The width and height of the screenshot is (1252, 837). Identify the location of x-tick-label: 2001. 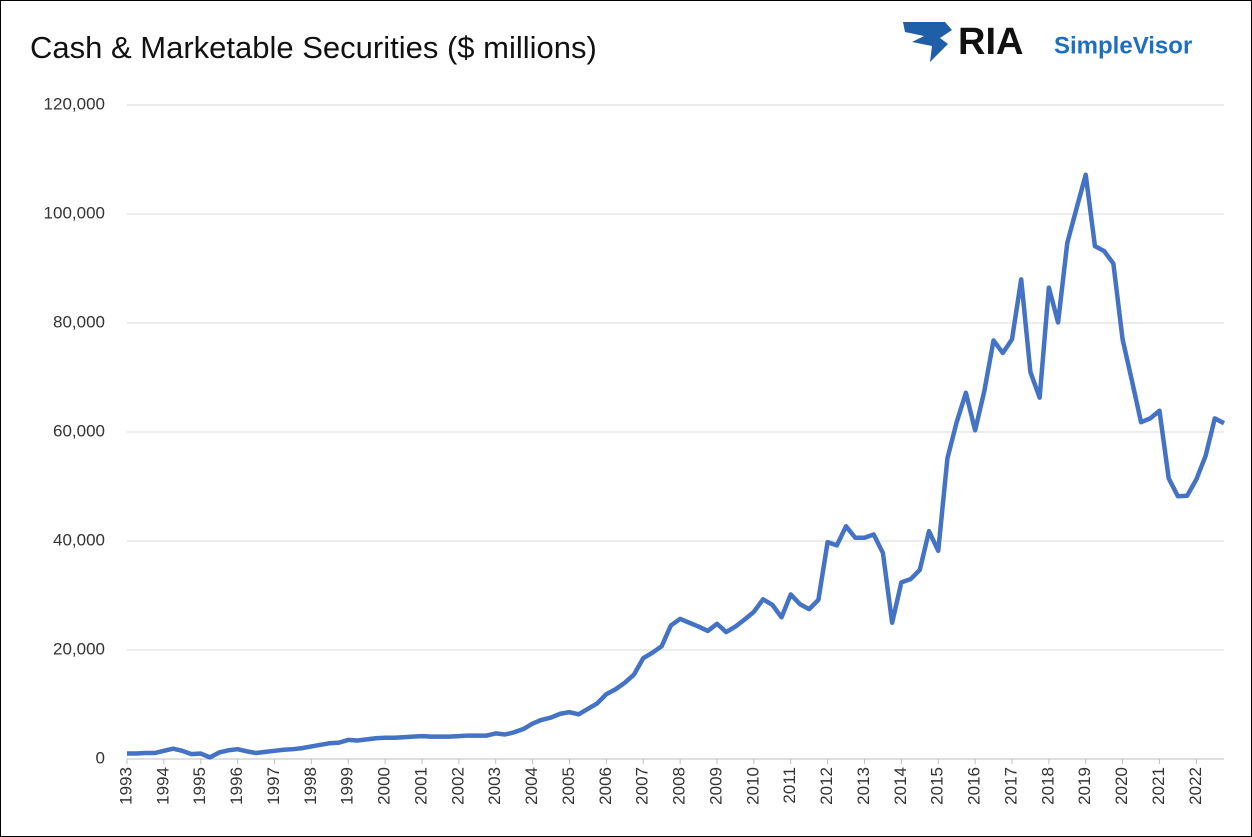
(420, 786).